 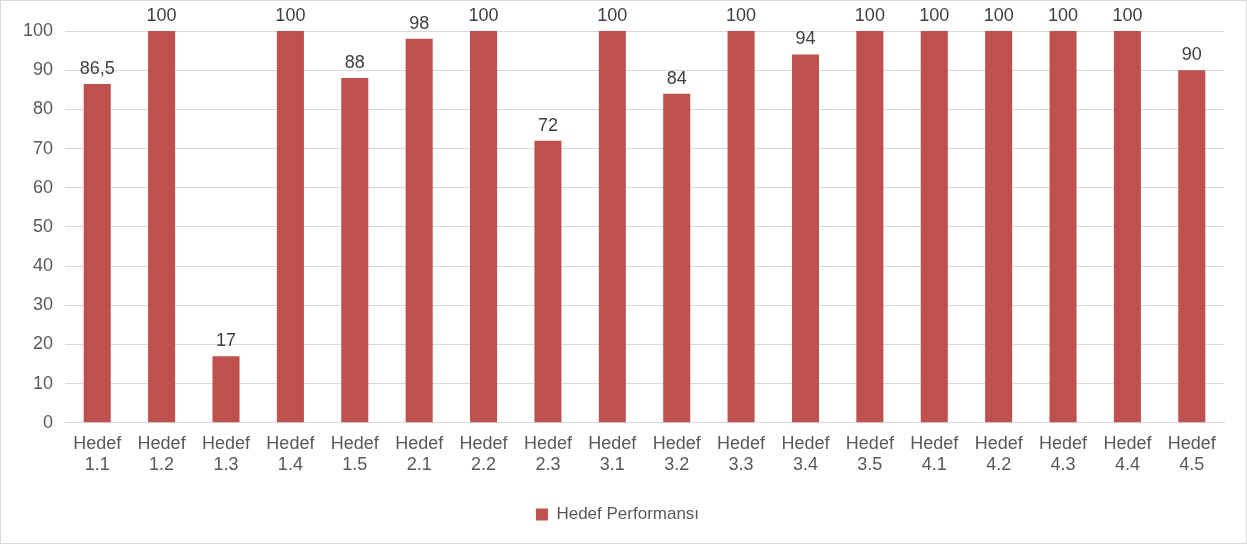 What do you see at coordinates (226, 453) in the screenshot?
I see `x-tick-label: Hedef 1.3` at bounding box center [226, 453].